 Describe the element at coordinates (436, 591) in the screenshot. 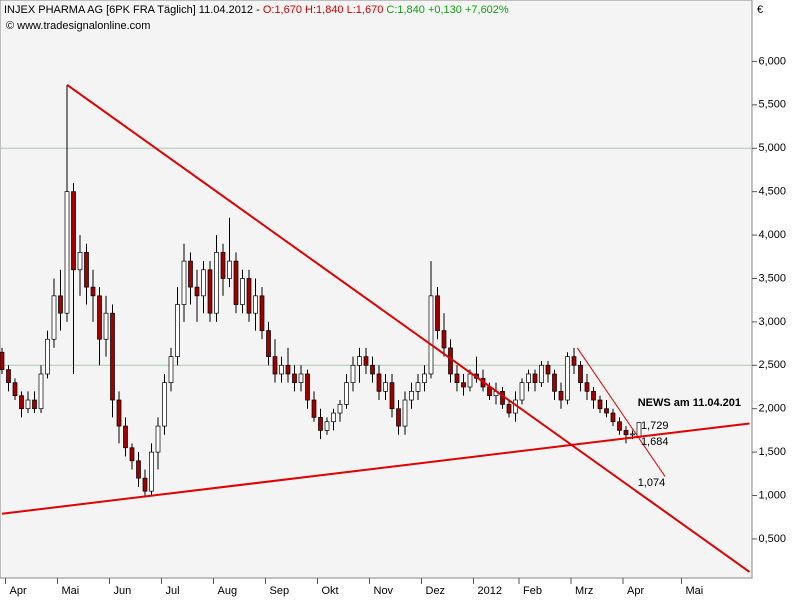

I see `x-tick-label: Dez` at that location.